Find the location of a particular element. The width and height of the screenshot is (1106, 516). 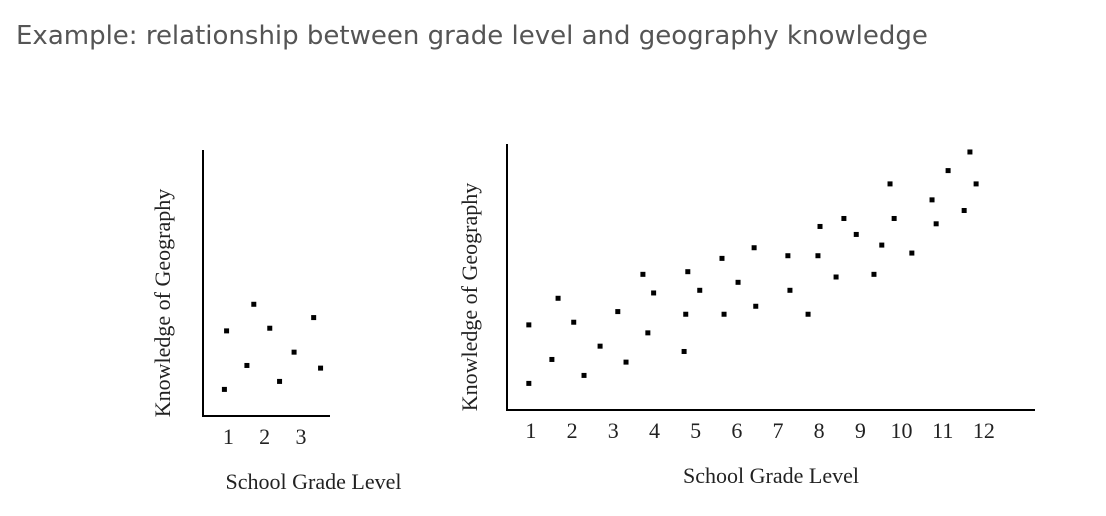

x-tick-label: 4 is located at coordinates (654, 430).